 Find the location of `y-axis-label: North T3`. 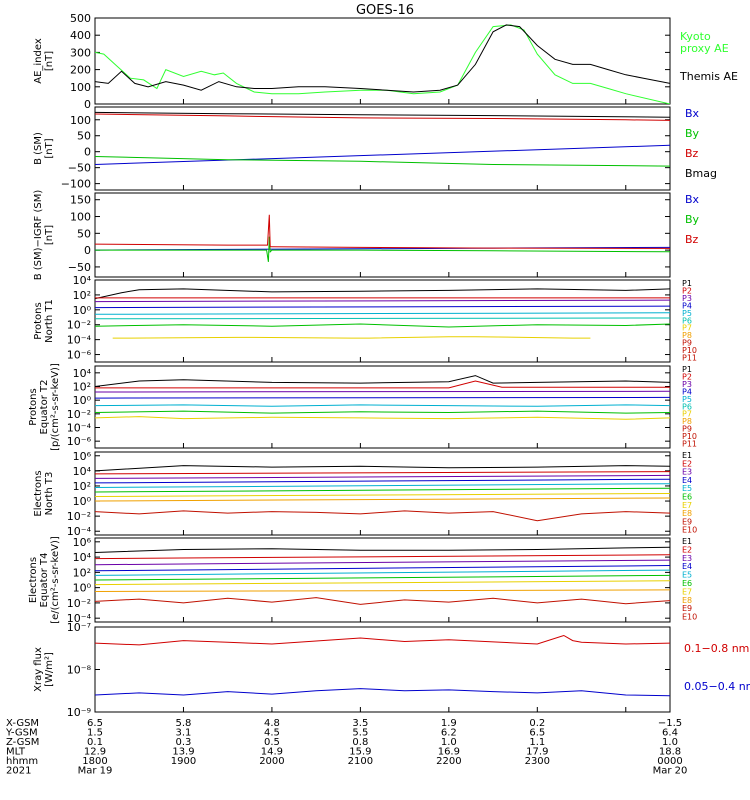

y-axis-label: North T3 is located at coordinates (49, 494).